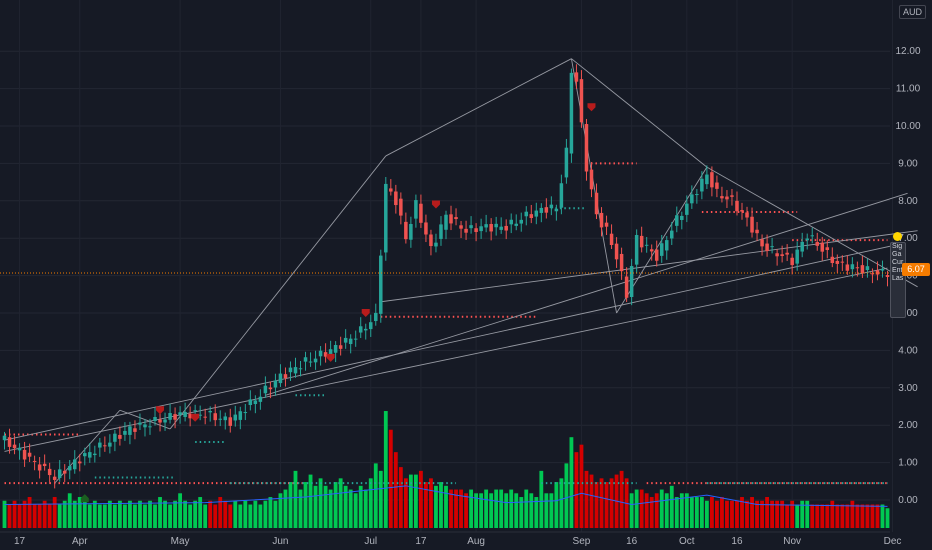 The height and width of the screenshot is (550, 932). What do you see at coordinates (80, 541) in the screenshot?
I see `x-tick-label: Apr` at bounding box center [80, 541].